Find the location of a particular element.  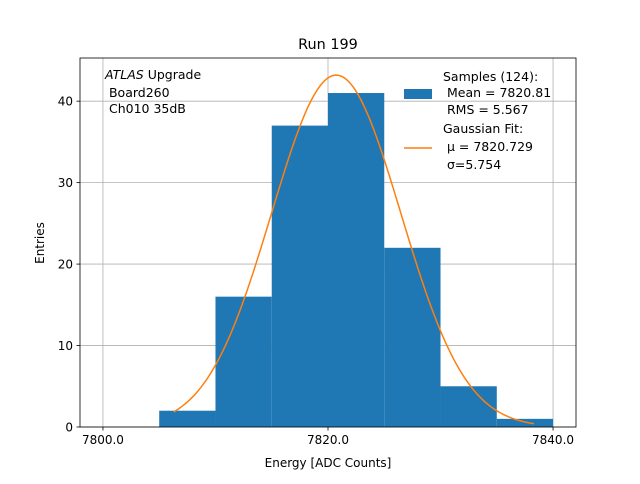

chart-title: Run 199 is located at coordinates (328, 45).